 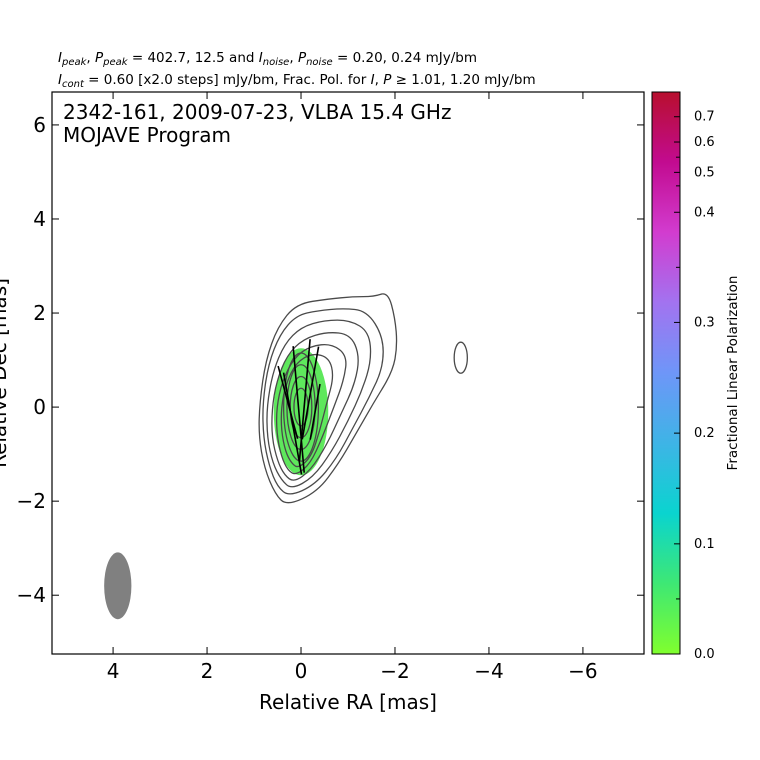 What do you see at coordinates (666, 373) in the screenshot?
I see `colorbar-gradient` at bounding box center [666, 373].